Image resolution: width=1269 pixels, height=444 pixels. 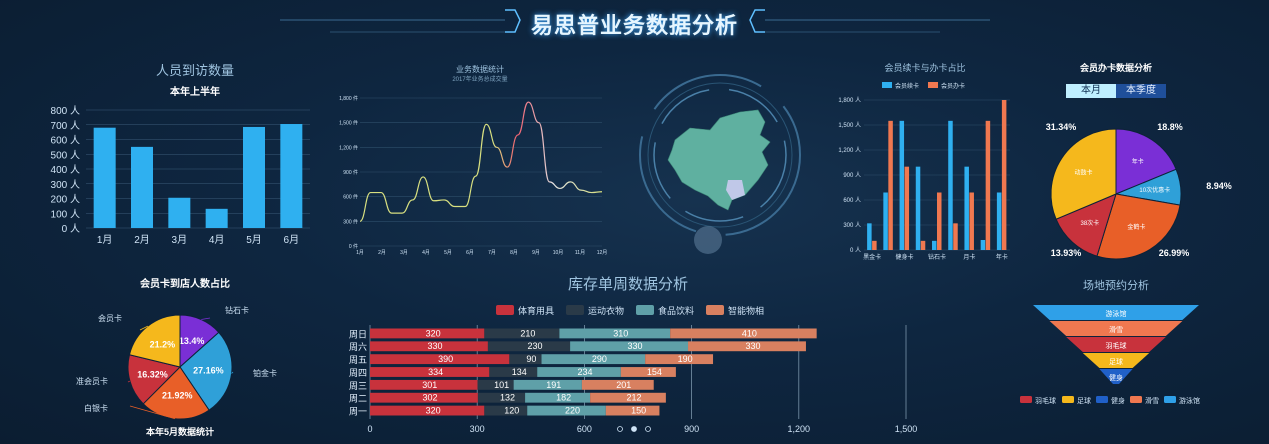 I want to click on y-tick-label: 1,200 件, so click(x=348, y=147).